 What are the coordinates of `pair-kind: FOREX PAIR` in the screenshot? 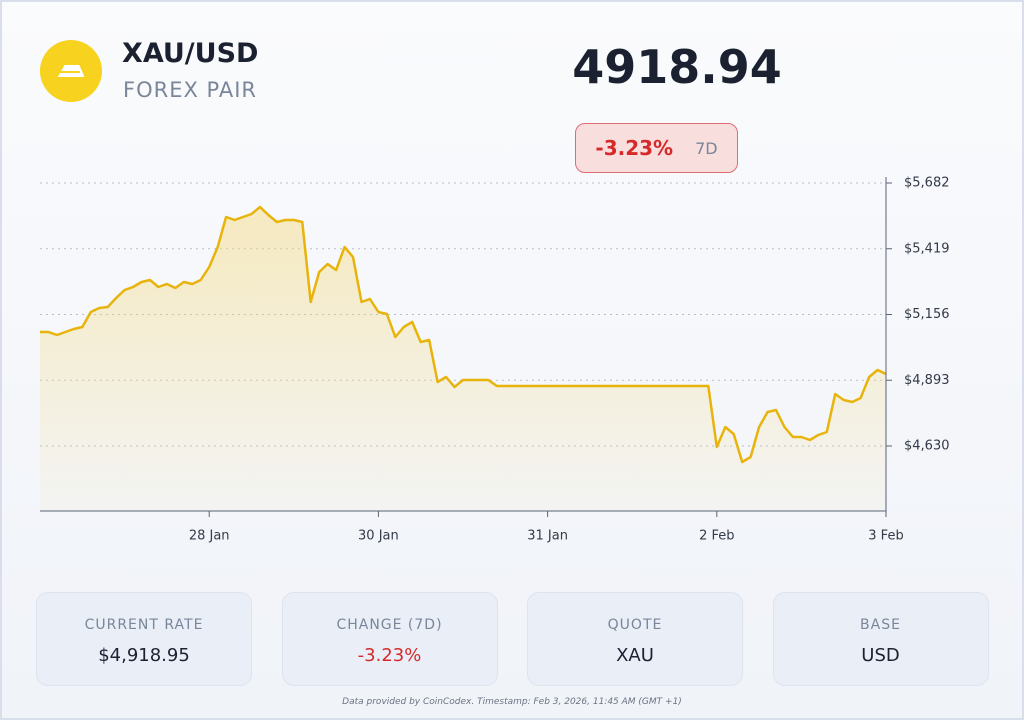 It's located at (190, 90).